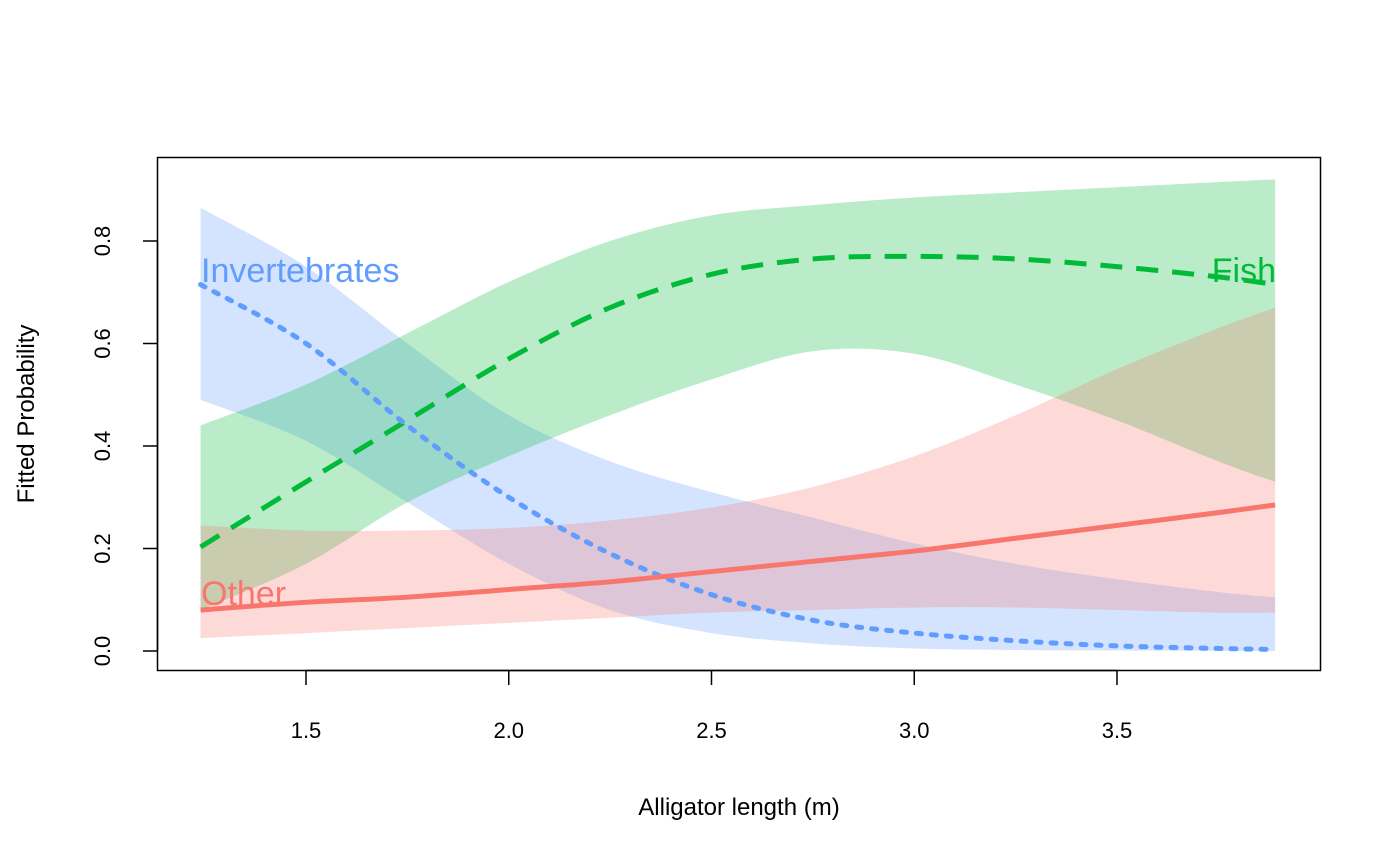  I want to click on x-tick-label: 3.5, so click(1117, 730).